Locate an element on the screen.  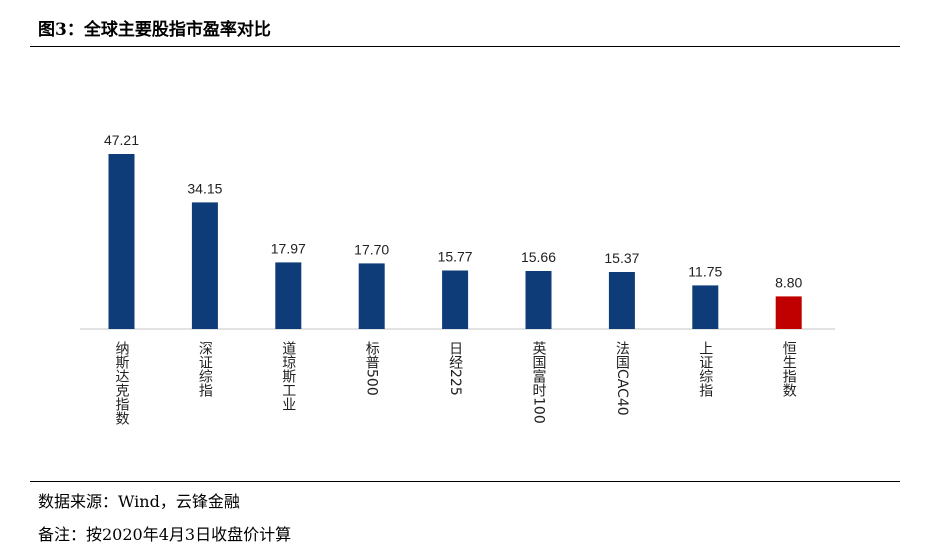
data-source: 数据来源：Wind，云锋金融 is located at coordinates (139, 501).